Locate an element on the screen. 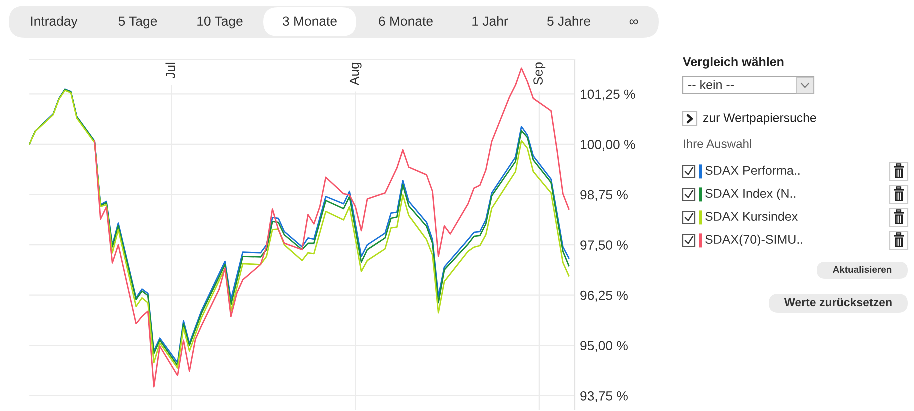  legend-label: SDAX Performa.. is located at coordinates (753, 171).